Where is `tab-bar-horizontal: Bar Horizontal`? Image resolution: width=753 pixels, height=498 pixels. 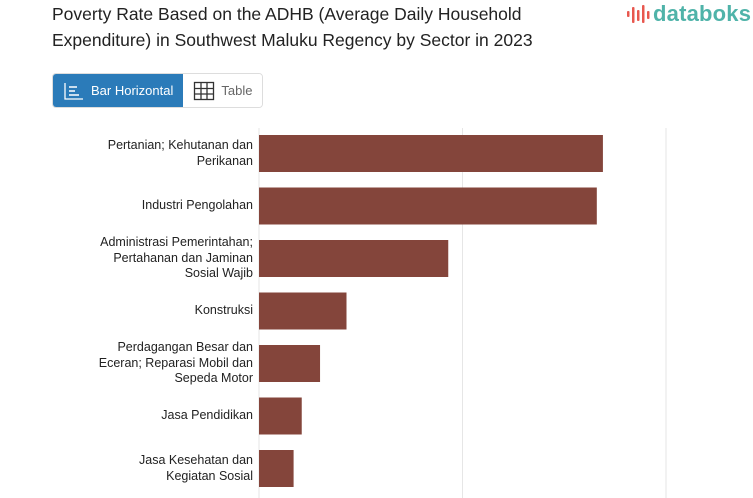
tab-bar-horizontal: Bar Horizontal is located at coordinates (118, 90).